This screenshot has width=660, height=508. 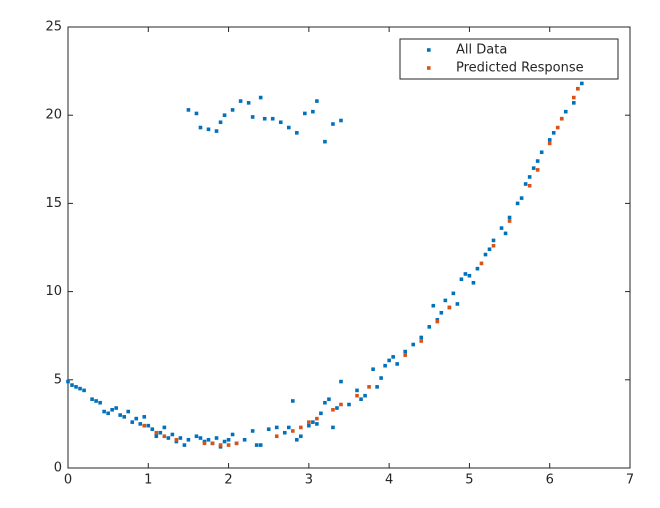 I want to click on legend-label: Predicted Response, so click(x=520, y=68).